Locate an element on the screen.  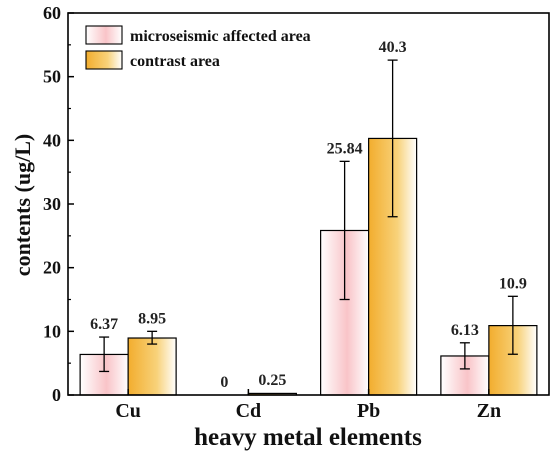
x-tick-label-cu: Cu is located at coordinates (128, 411).